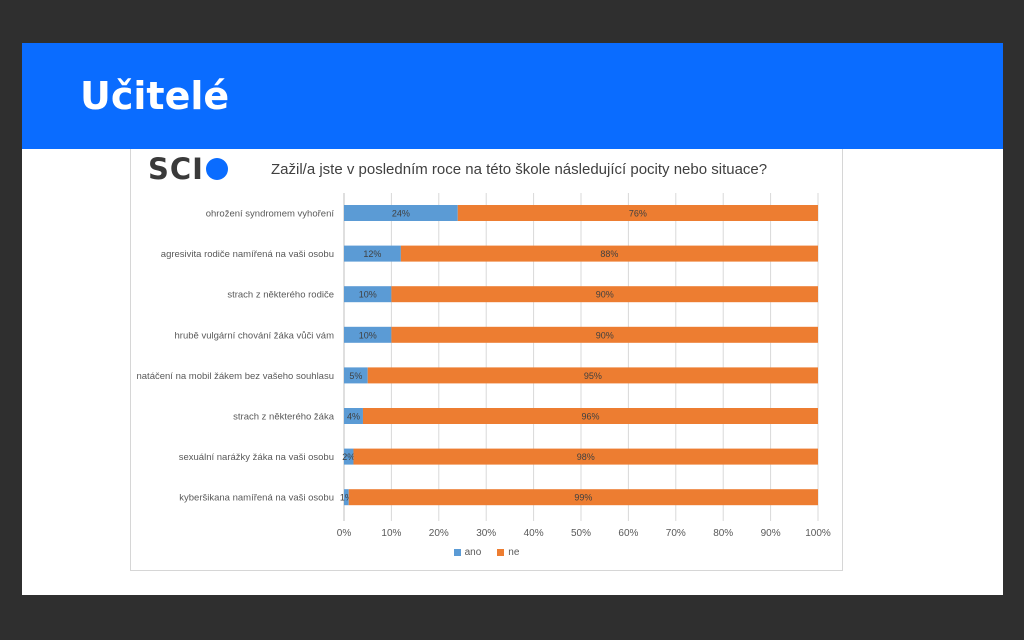 The width and height of the screenshot is (1024, 640). I want to click on x-tick-label: 90%, so click(771, 533).